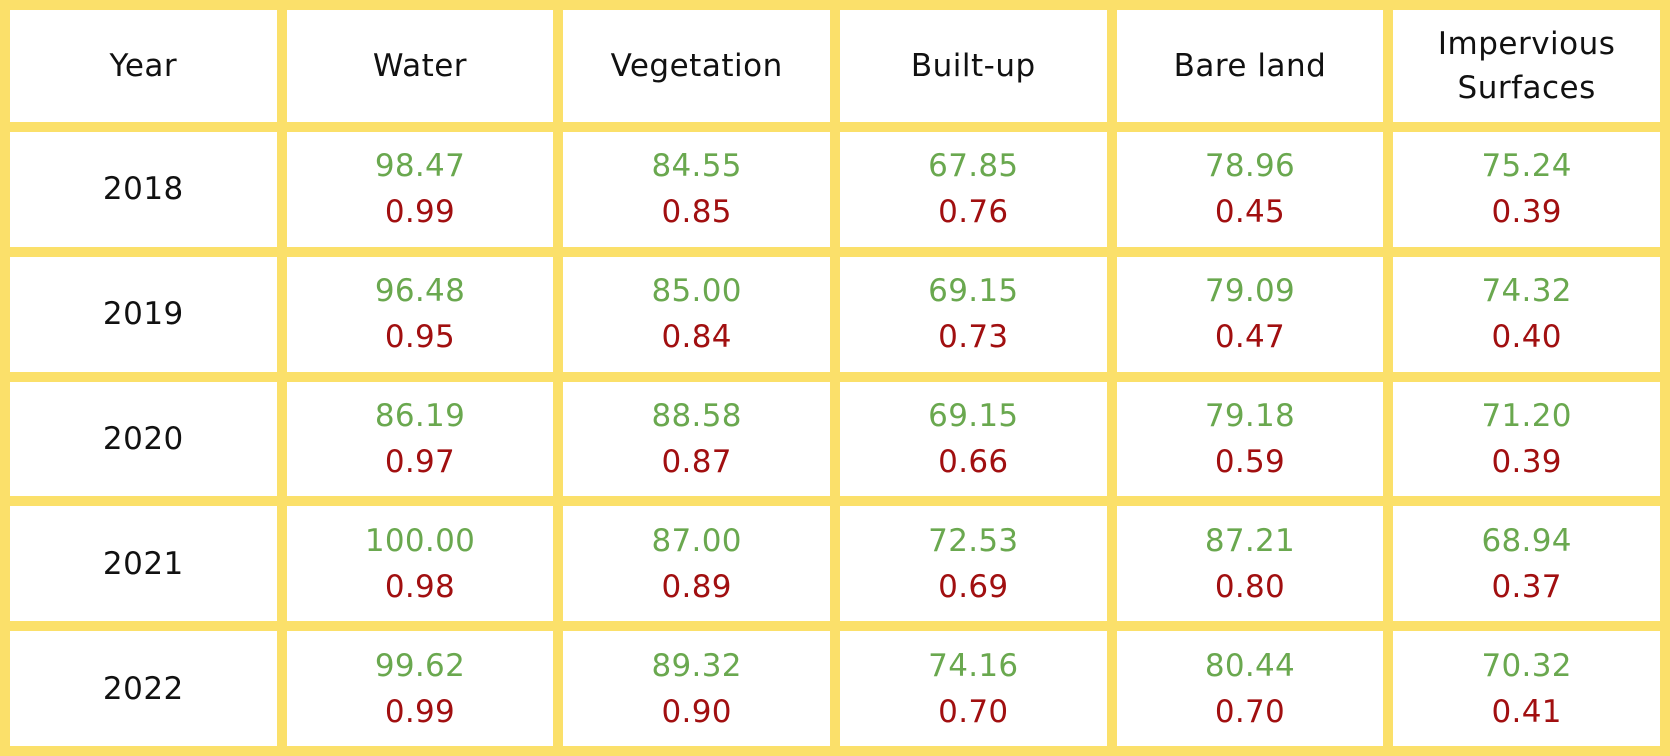 The image size is (1670, 756). I want to click on column-header-year: Year, so click(143, 66).